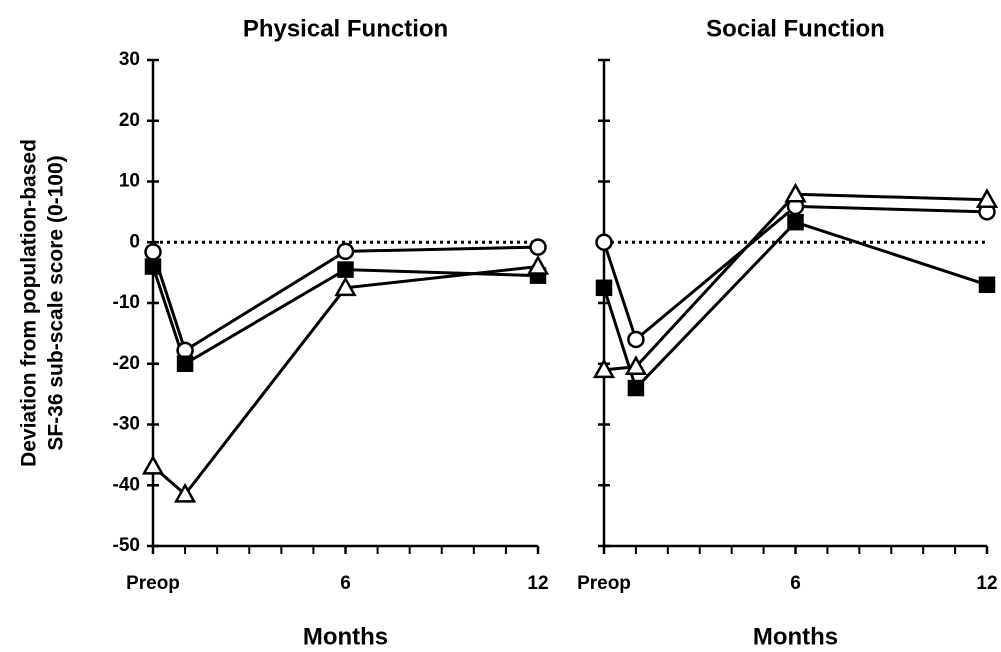  I want to click on y-tick-label: 30, so click(129, 59).